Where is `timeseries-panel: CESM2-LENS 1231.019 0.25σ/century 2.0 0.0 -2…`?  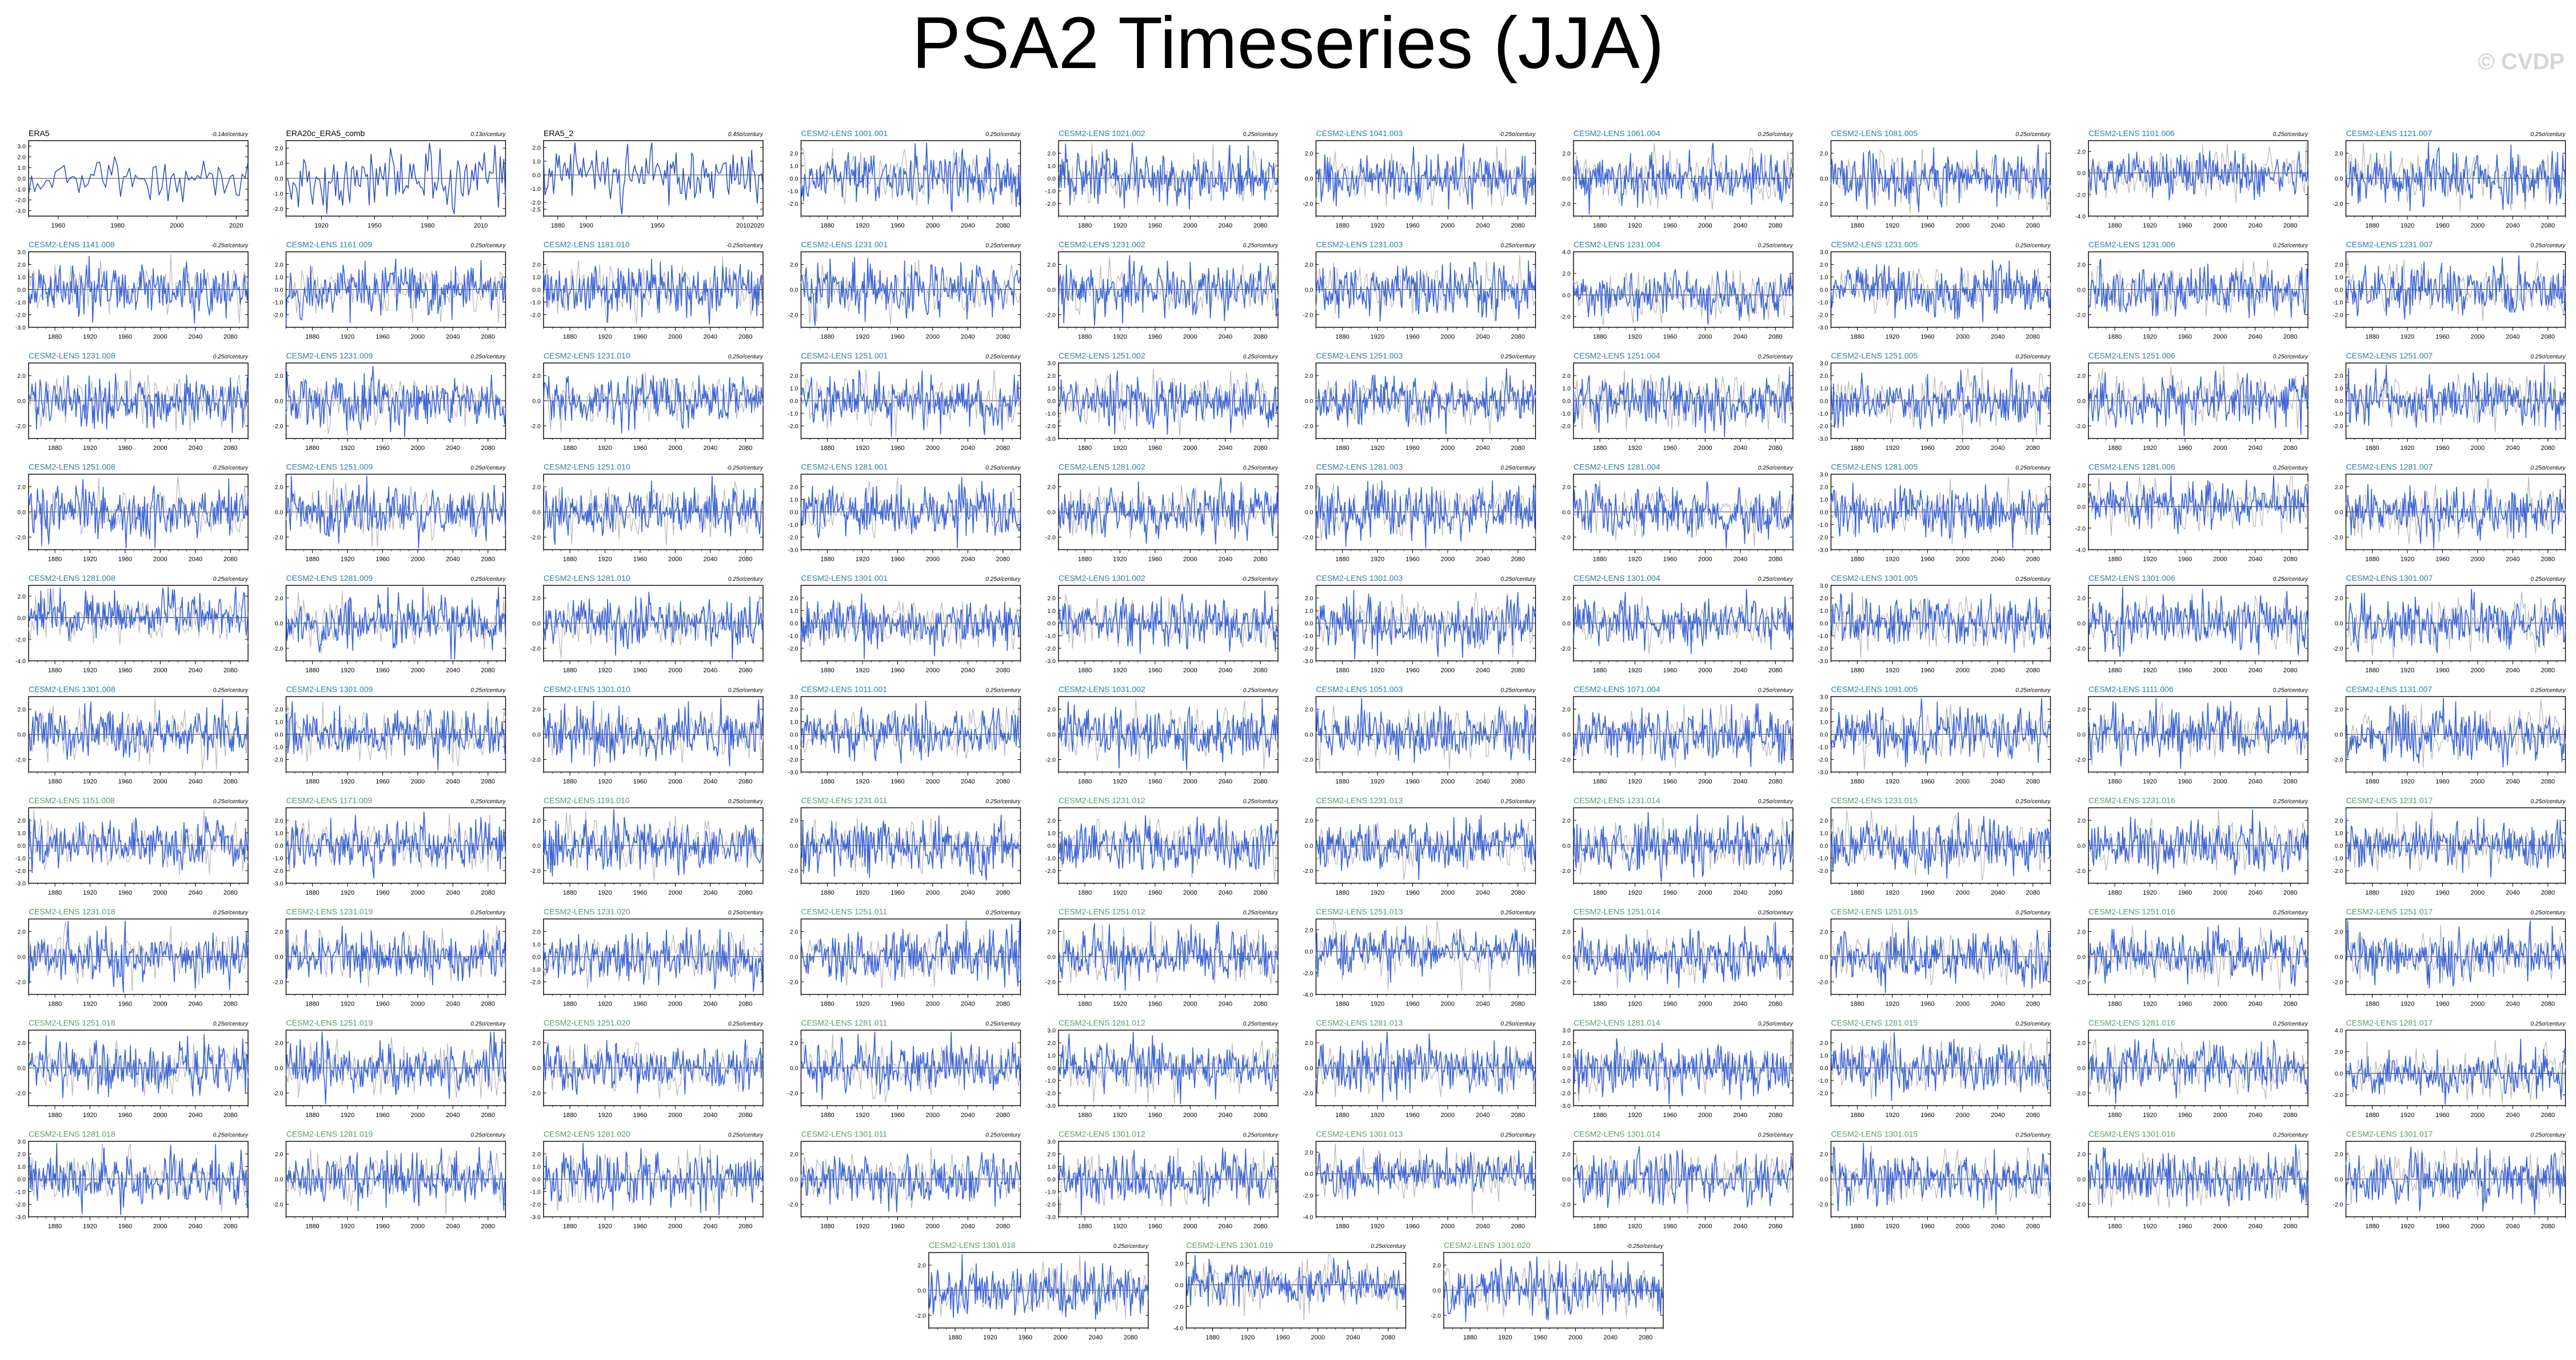
timeseries-panel: CESM2-LENS 1231.019 0.25σ/century 2.0 0.0 -2… is located at coordinates (389, 957).